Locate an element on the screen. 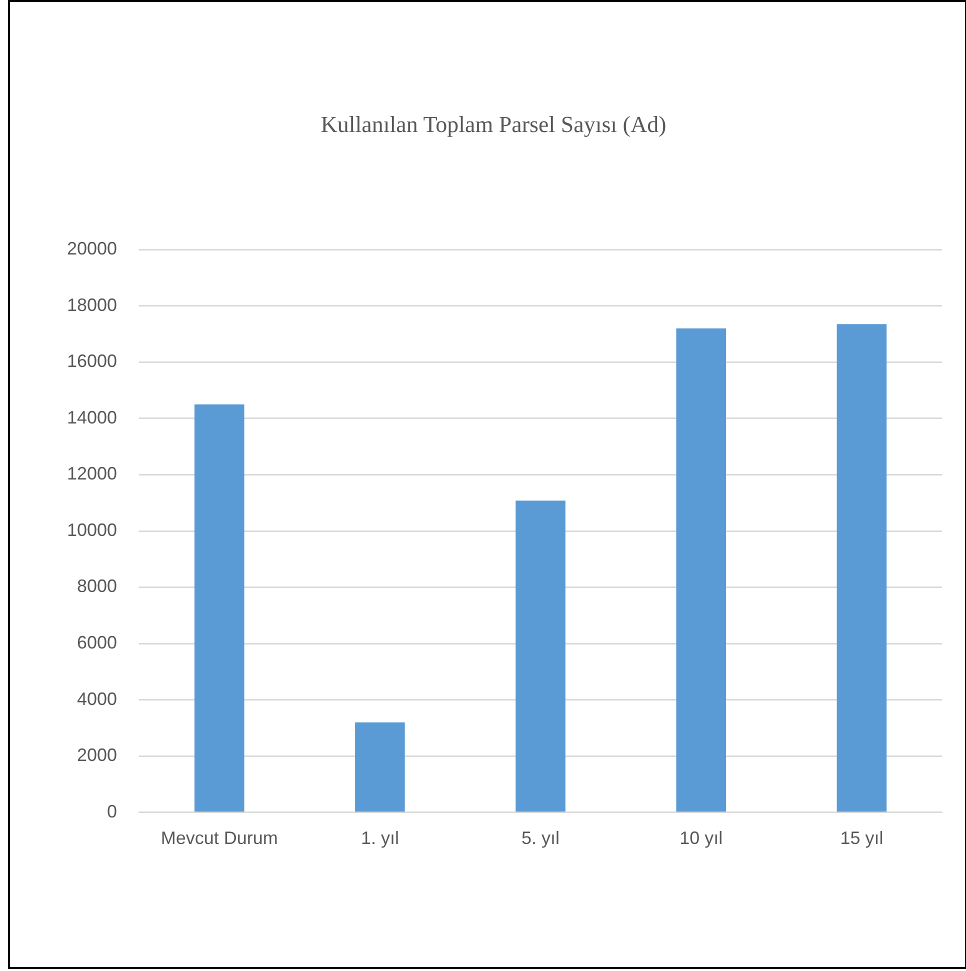 The image size is (966, 971). chart-title: Kullanılan Toplam Parsel Sayısı (Ad) is located at coordinates (493, 124).